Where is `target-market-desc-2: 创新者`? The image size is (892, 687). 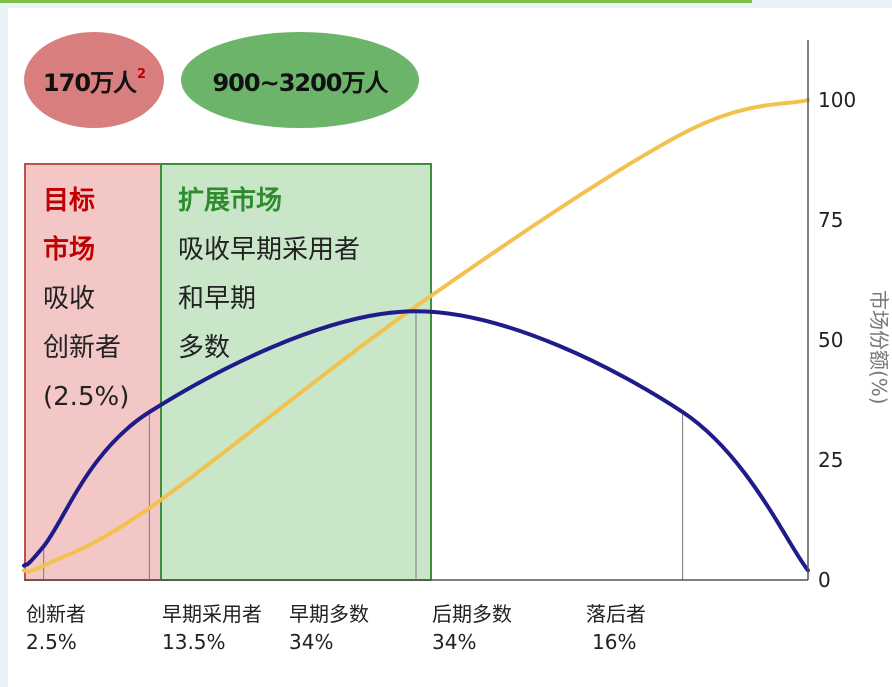 target-market-desc-2: 创新者 is located at coordinates (82, 348).